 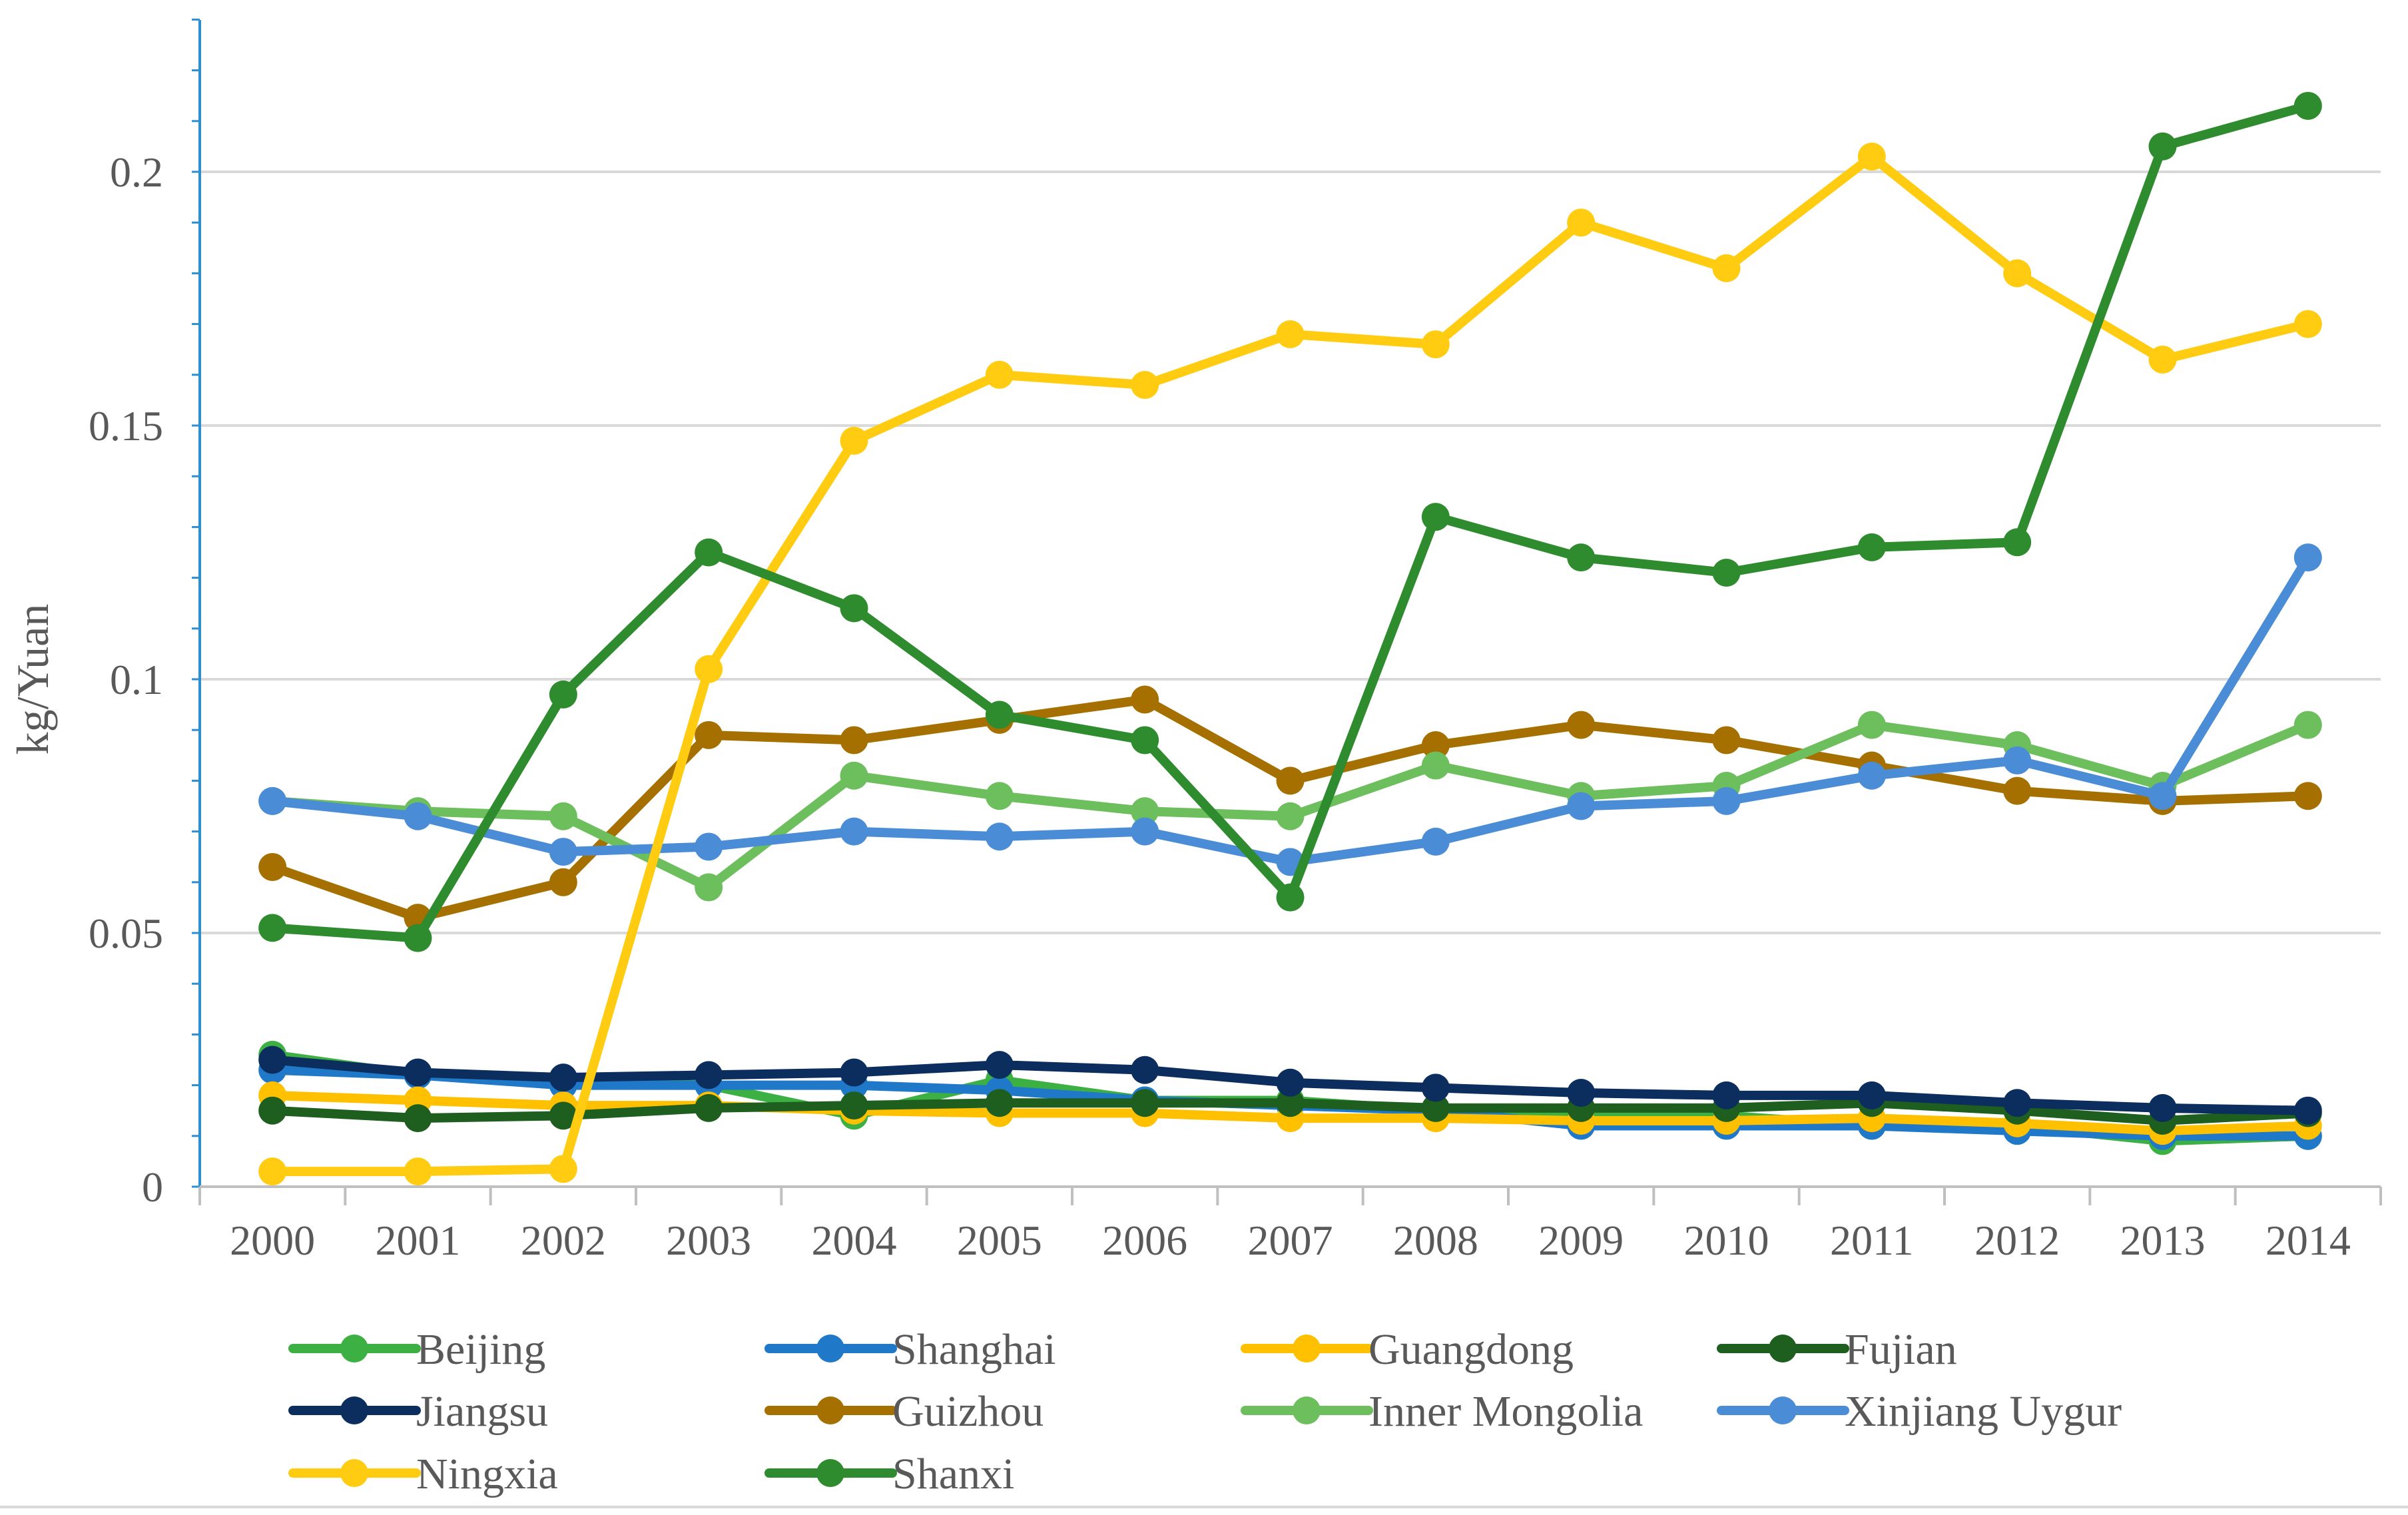 What do you see at coordinates (2307, 105) in the screenshot?
I see `point-shanxi-2014` at bounding box center [2307, 105].